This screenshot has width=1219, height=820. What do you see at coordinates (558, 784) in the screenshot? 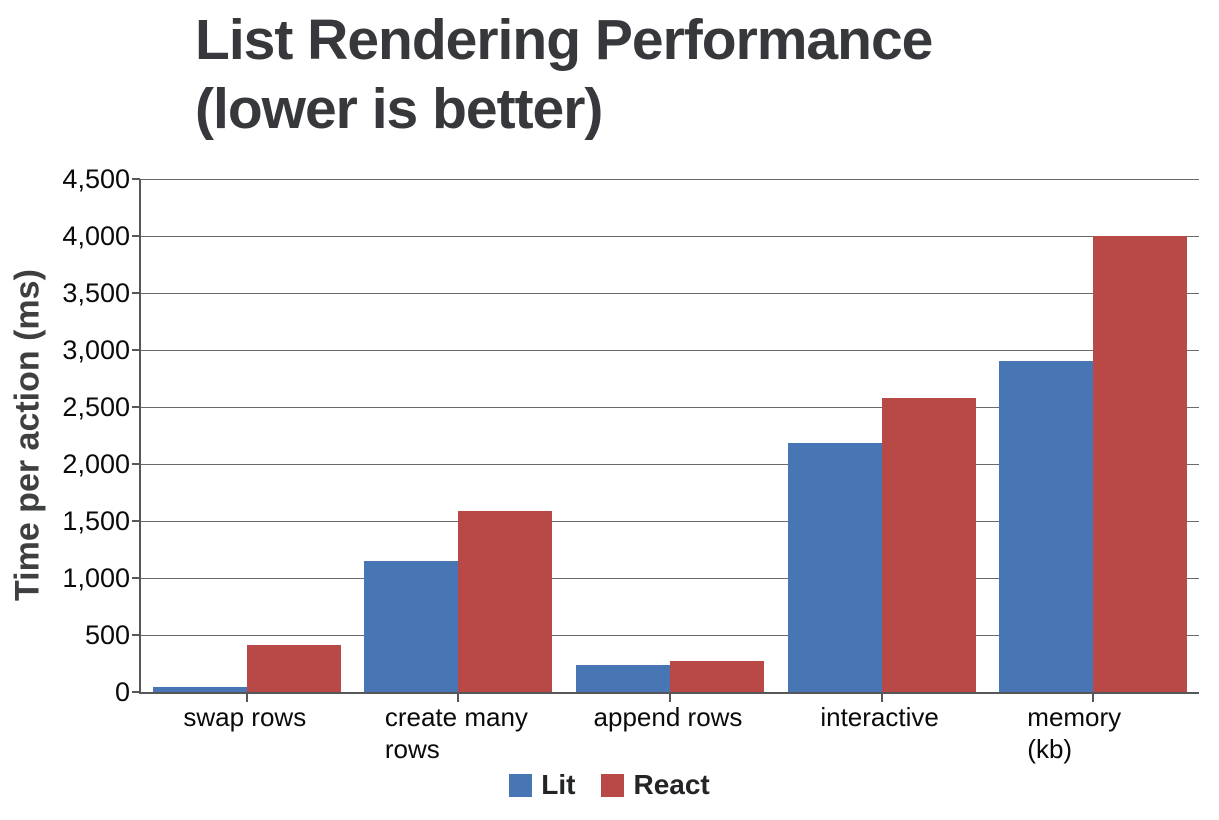
I see `legend-label-lit: Lit` at bounding box center [558, 784].